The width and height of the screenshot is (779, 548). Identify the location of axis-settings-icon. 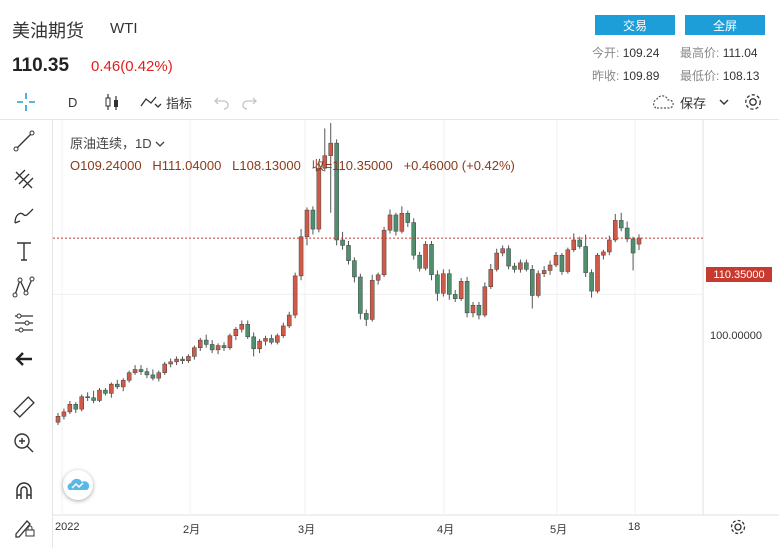
(738, 529).